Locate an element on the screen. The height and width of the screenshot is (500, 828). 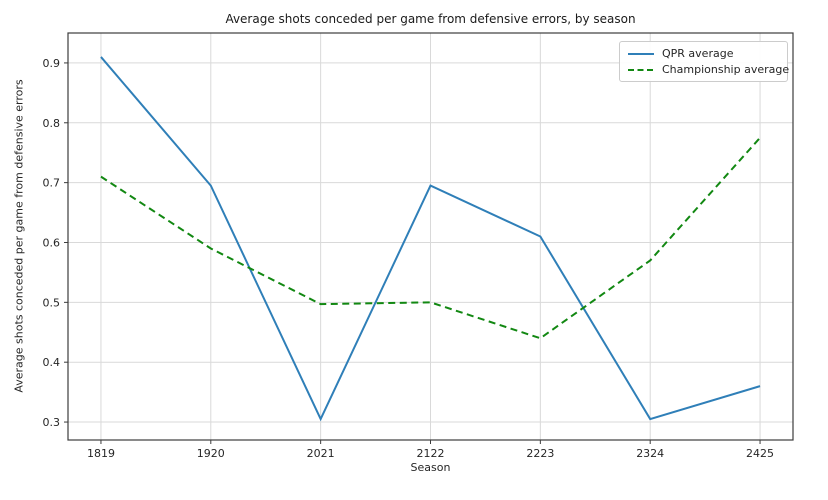
legend: QPR average Championship average is located at coordinates (704, 61).